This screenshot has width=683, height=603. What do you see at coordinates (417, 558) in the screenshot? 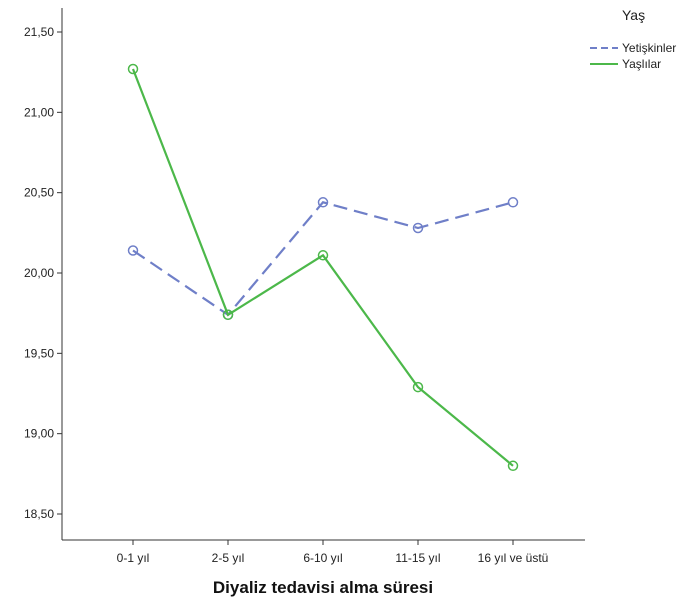
I see `x-tick-label: 11-15 yıl` at bounding box center [417, 558].